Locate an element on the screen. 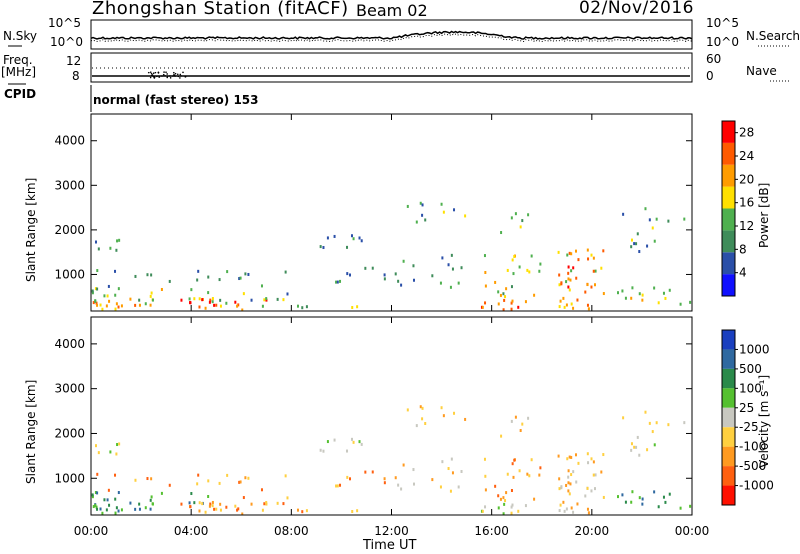  nsearch-label: N.Search is located at coordinates (773, 36).